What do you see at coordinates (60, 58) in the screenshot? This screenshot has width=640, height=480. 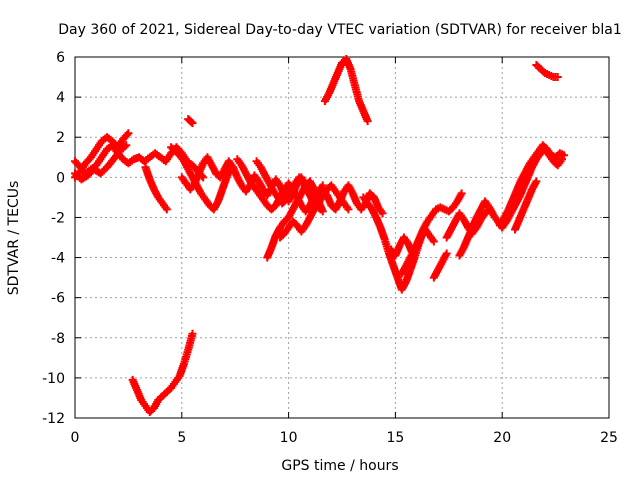 I see `y-tick-label: 6` at bounding box center [60, 58].